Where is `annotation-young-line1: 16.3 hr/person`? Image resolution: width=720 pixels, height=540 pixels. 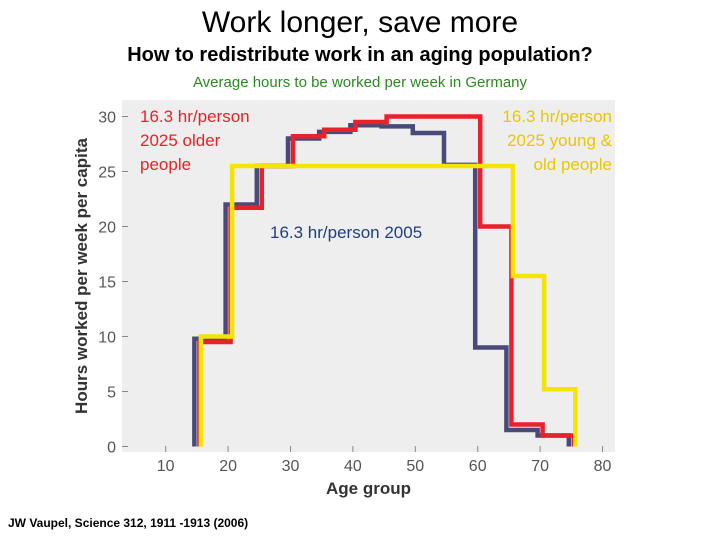
annotation-young-line1: 16.3 hr/person is located at coordinates (557, 116).